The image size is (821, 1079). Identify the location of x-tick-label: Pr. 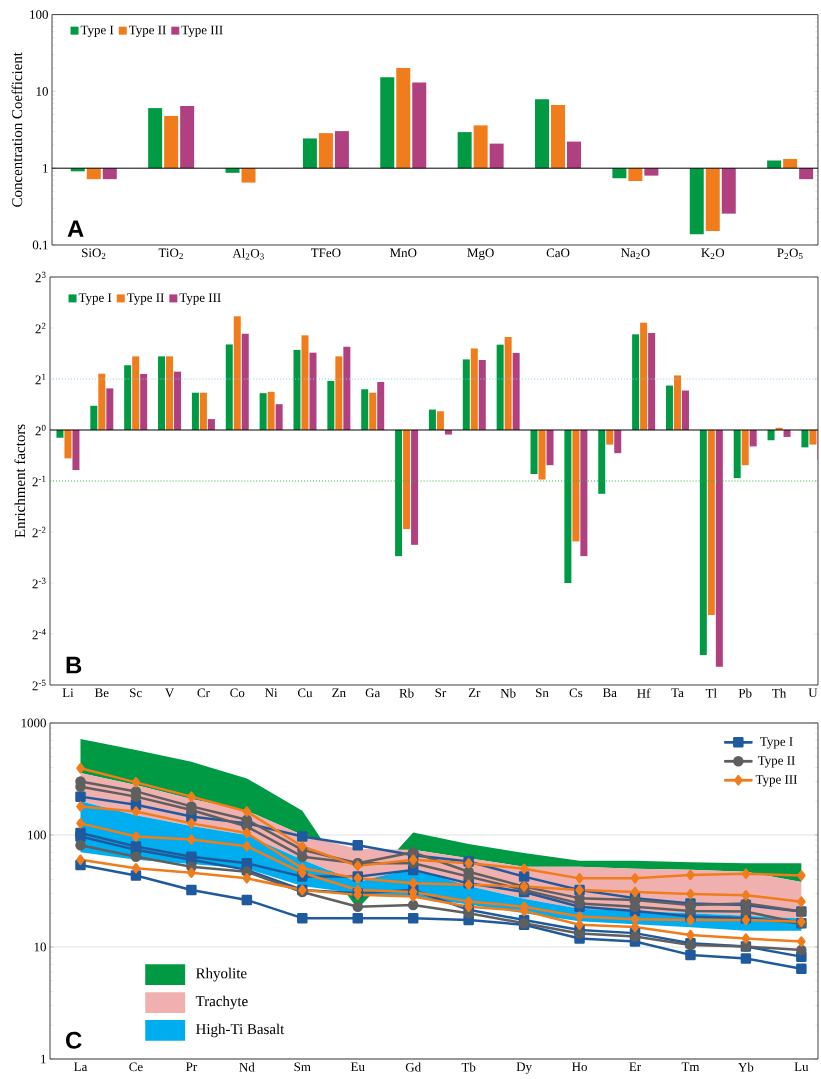
(192, 1066).